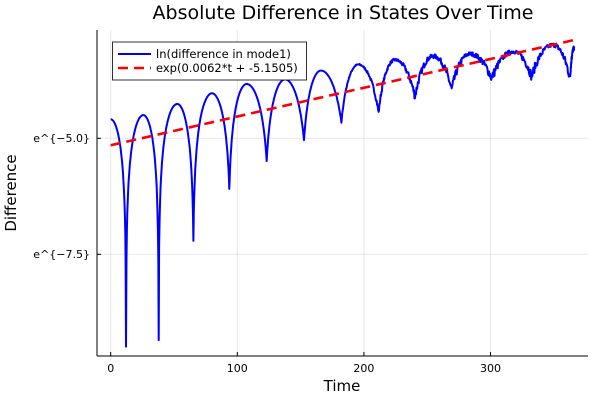  What do you see at coordinates (223, 54) in the screenshot?
I see `legend-label-mode1: ln(difference in mode1)` at bounding box center [223, 54].